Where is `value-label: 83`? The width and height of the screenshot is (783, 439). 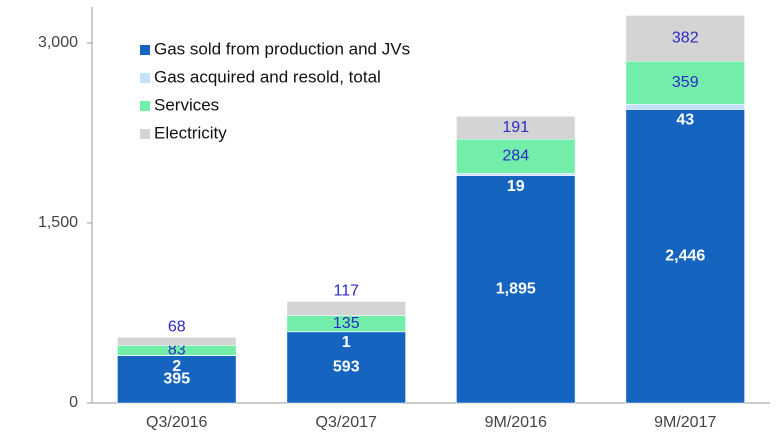
value-label: 83 is located at coordinates (177, 350).